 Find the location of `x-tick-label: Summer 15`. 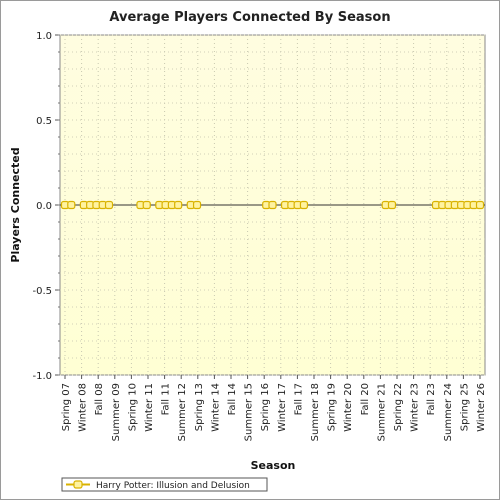

x-tick-label: Summer 15 is located at coordinates (249, 412).